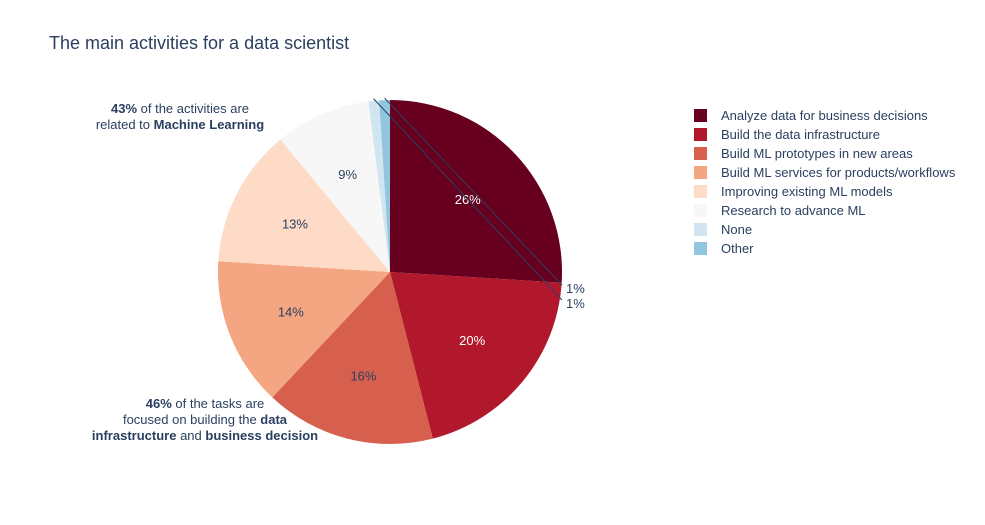 The width and height of the screenshot is (985, 525). I want to click on slice-label: 13%, so click(295, 224).